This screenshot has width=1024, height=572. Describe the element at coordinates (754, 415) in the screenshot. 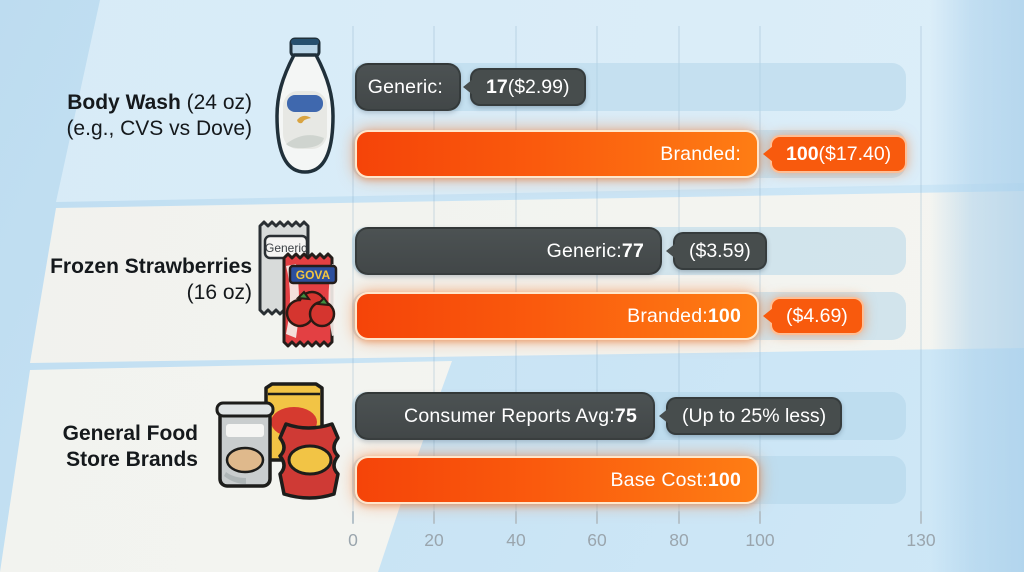

I see `callout-note: (Up to 25% less)` at that location.